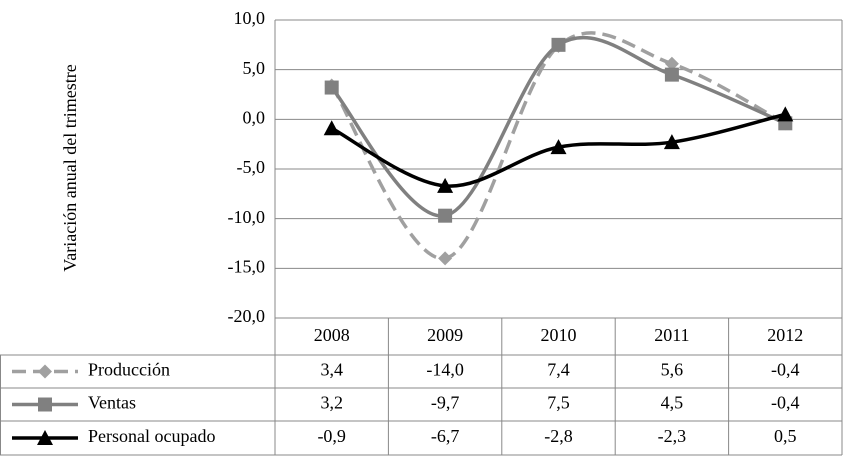  I want to click on y-tick-label: -15,0, so click(247, 266).